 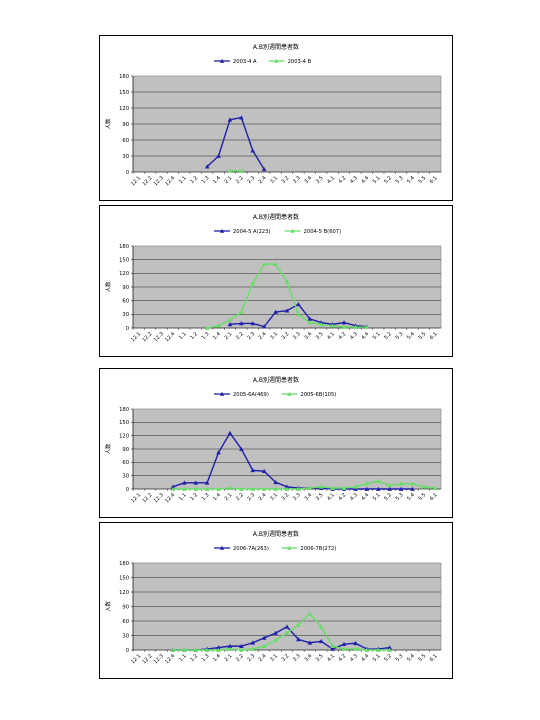 I want to click on xtick-label: 12.2, so click(x=147, y=337).